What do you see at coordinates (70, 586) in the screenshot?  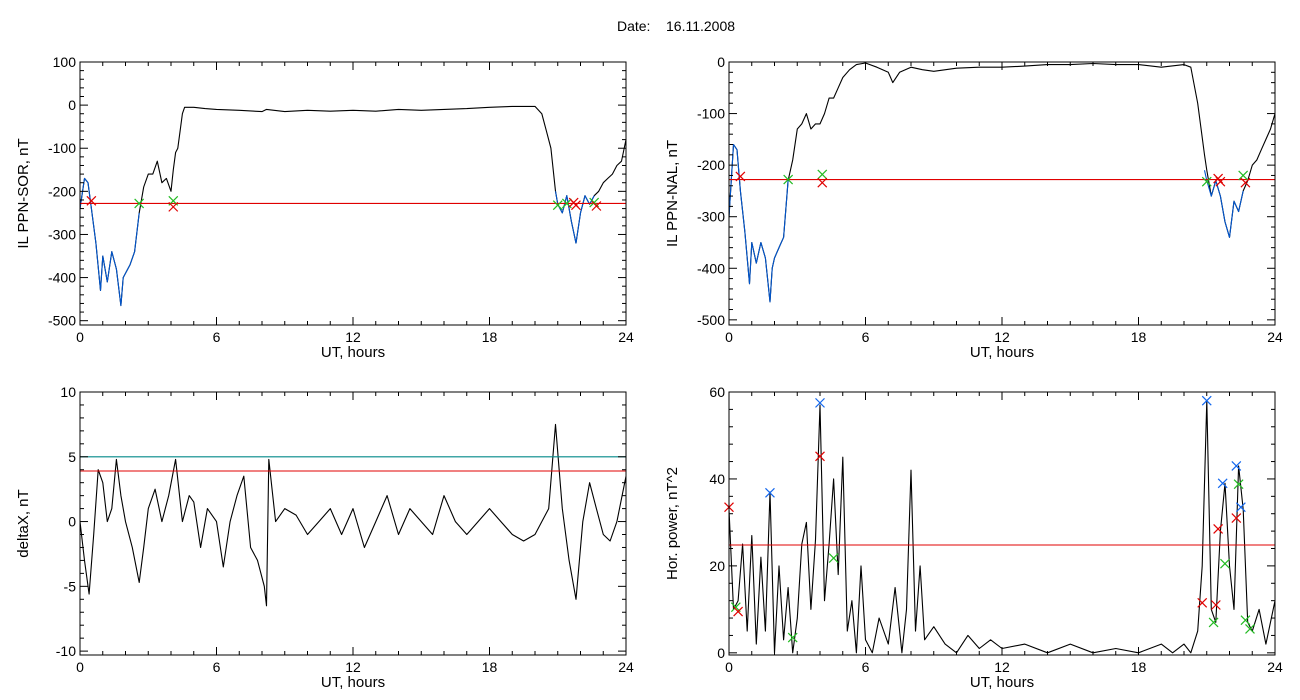 I see `y-tick-label: -5` at bounding box center [70, 586].